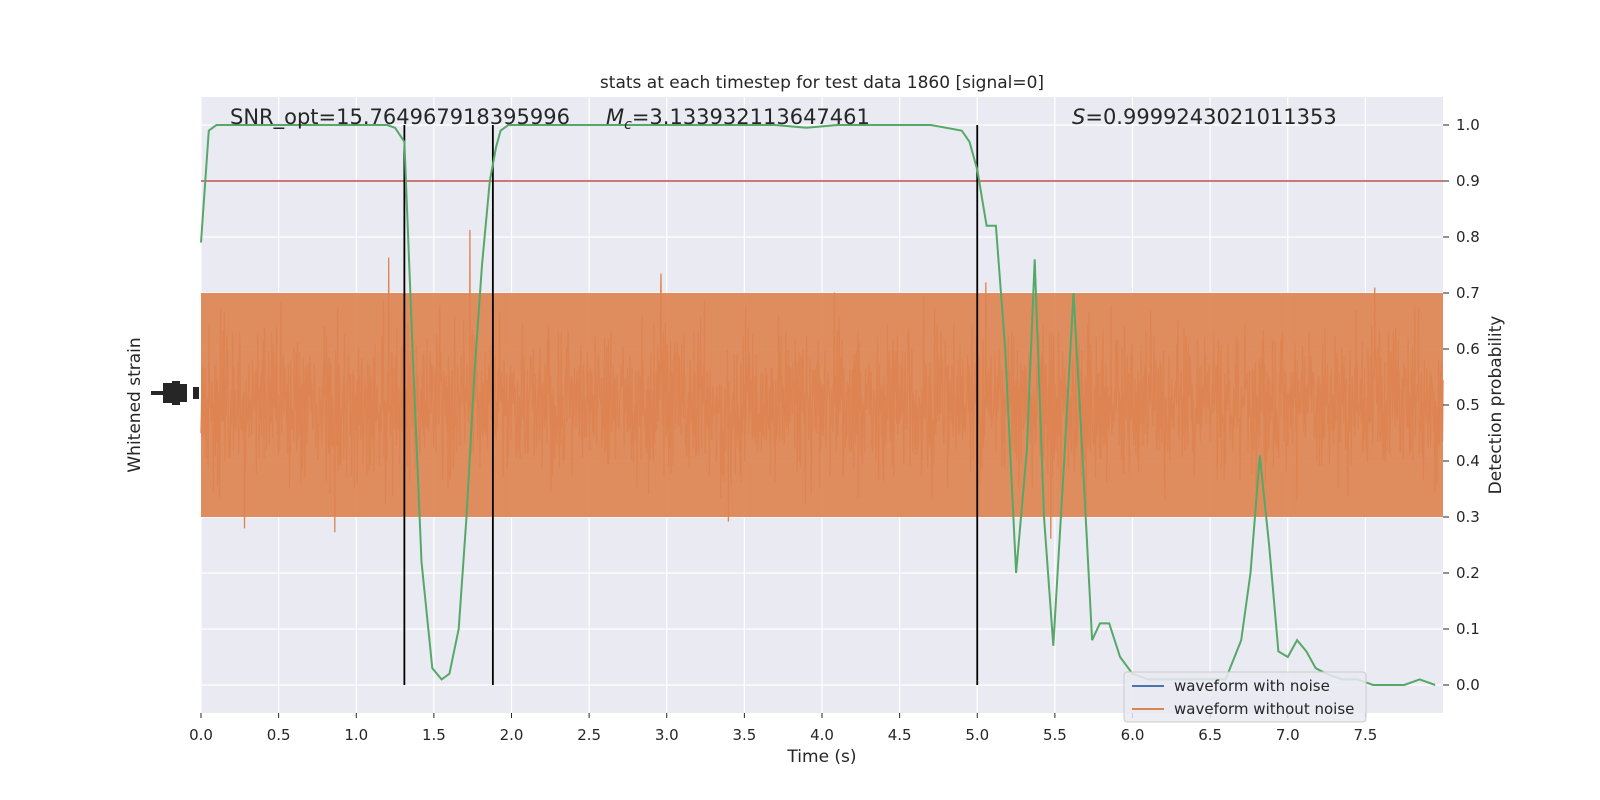 The width and height of the screenshot is (1600, 800). What do you see at coordinates (135, 404) in the screenshot?
I see `y-axis-label-left: Whitened strain` at bounding box center [135, 404].